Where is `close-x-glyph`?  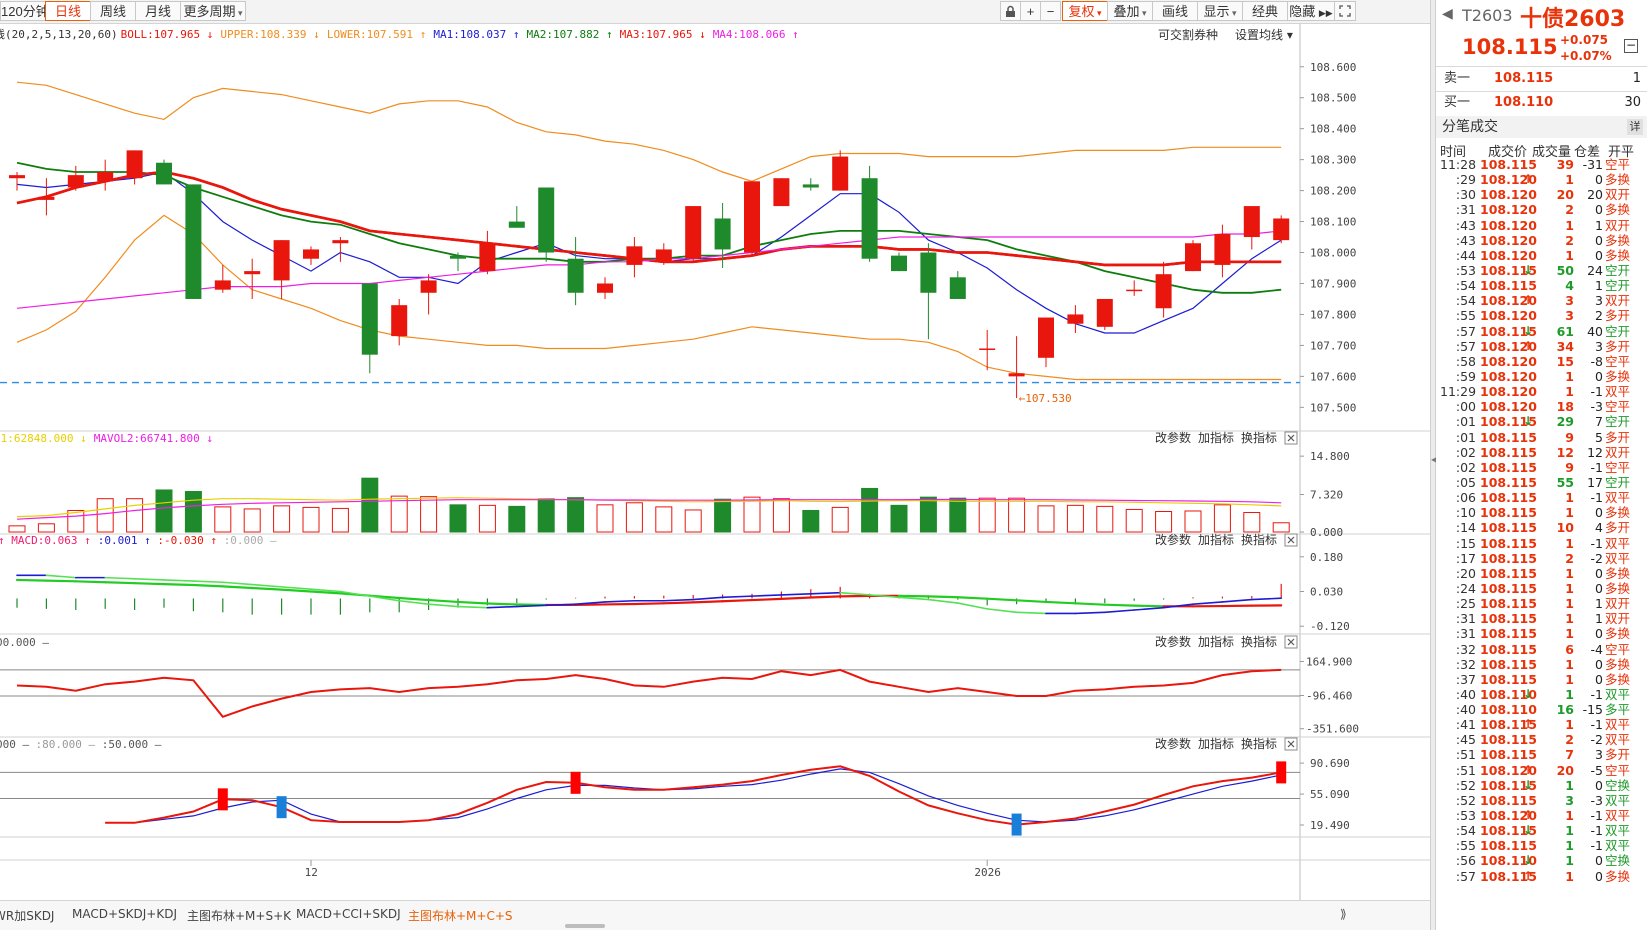
close-x-glyph is located at coordinates (1291, 744).